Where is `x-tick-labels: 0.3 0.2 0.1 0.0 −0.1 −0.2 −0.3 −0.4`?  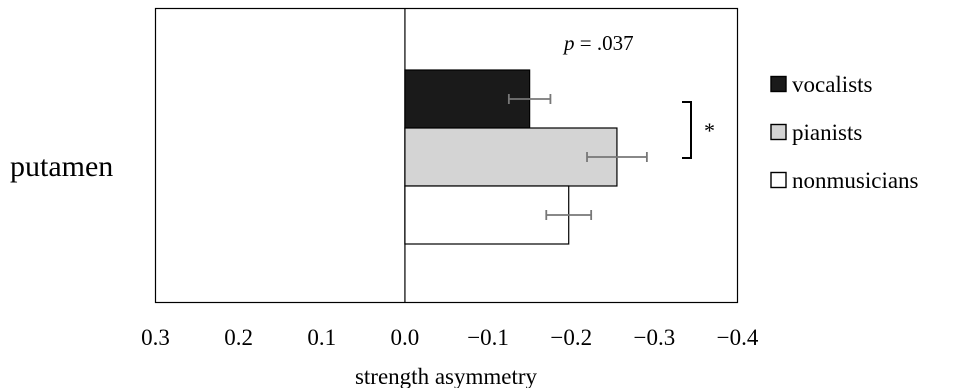 x-tick-labels: 0.3 0.2 0.1 0.0 −0.1 −0.2 −0.3 −0.4 is located at coordinates (450, 337).